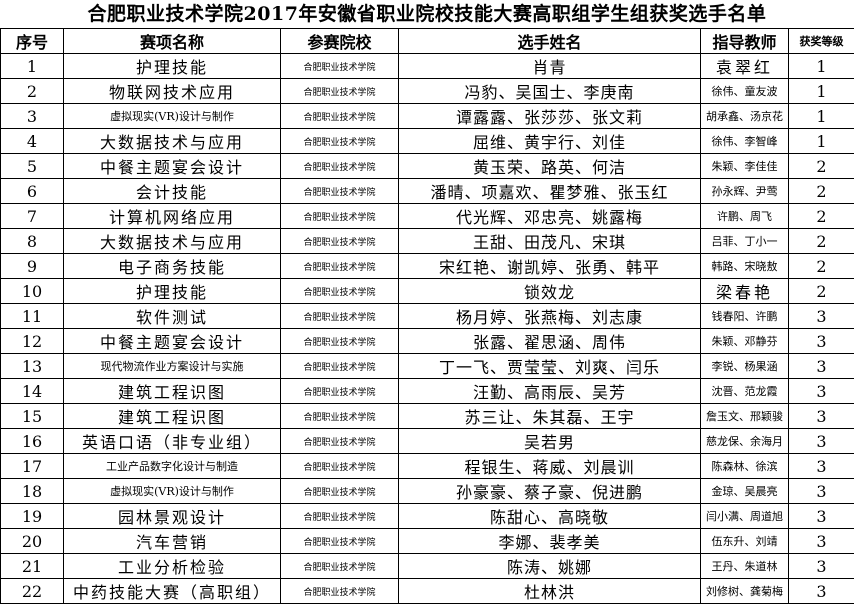 This screenshot has height=604, width=854. What do you see at coordinates (32, 441) in the screenshot?
I see `cell-no: 16` at bounding box center [32, 441].